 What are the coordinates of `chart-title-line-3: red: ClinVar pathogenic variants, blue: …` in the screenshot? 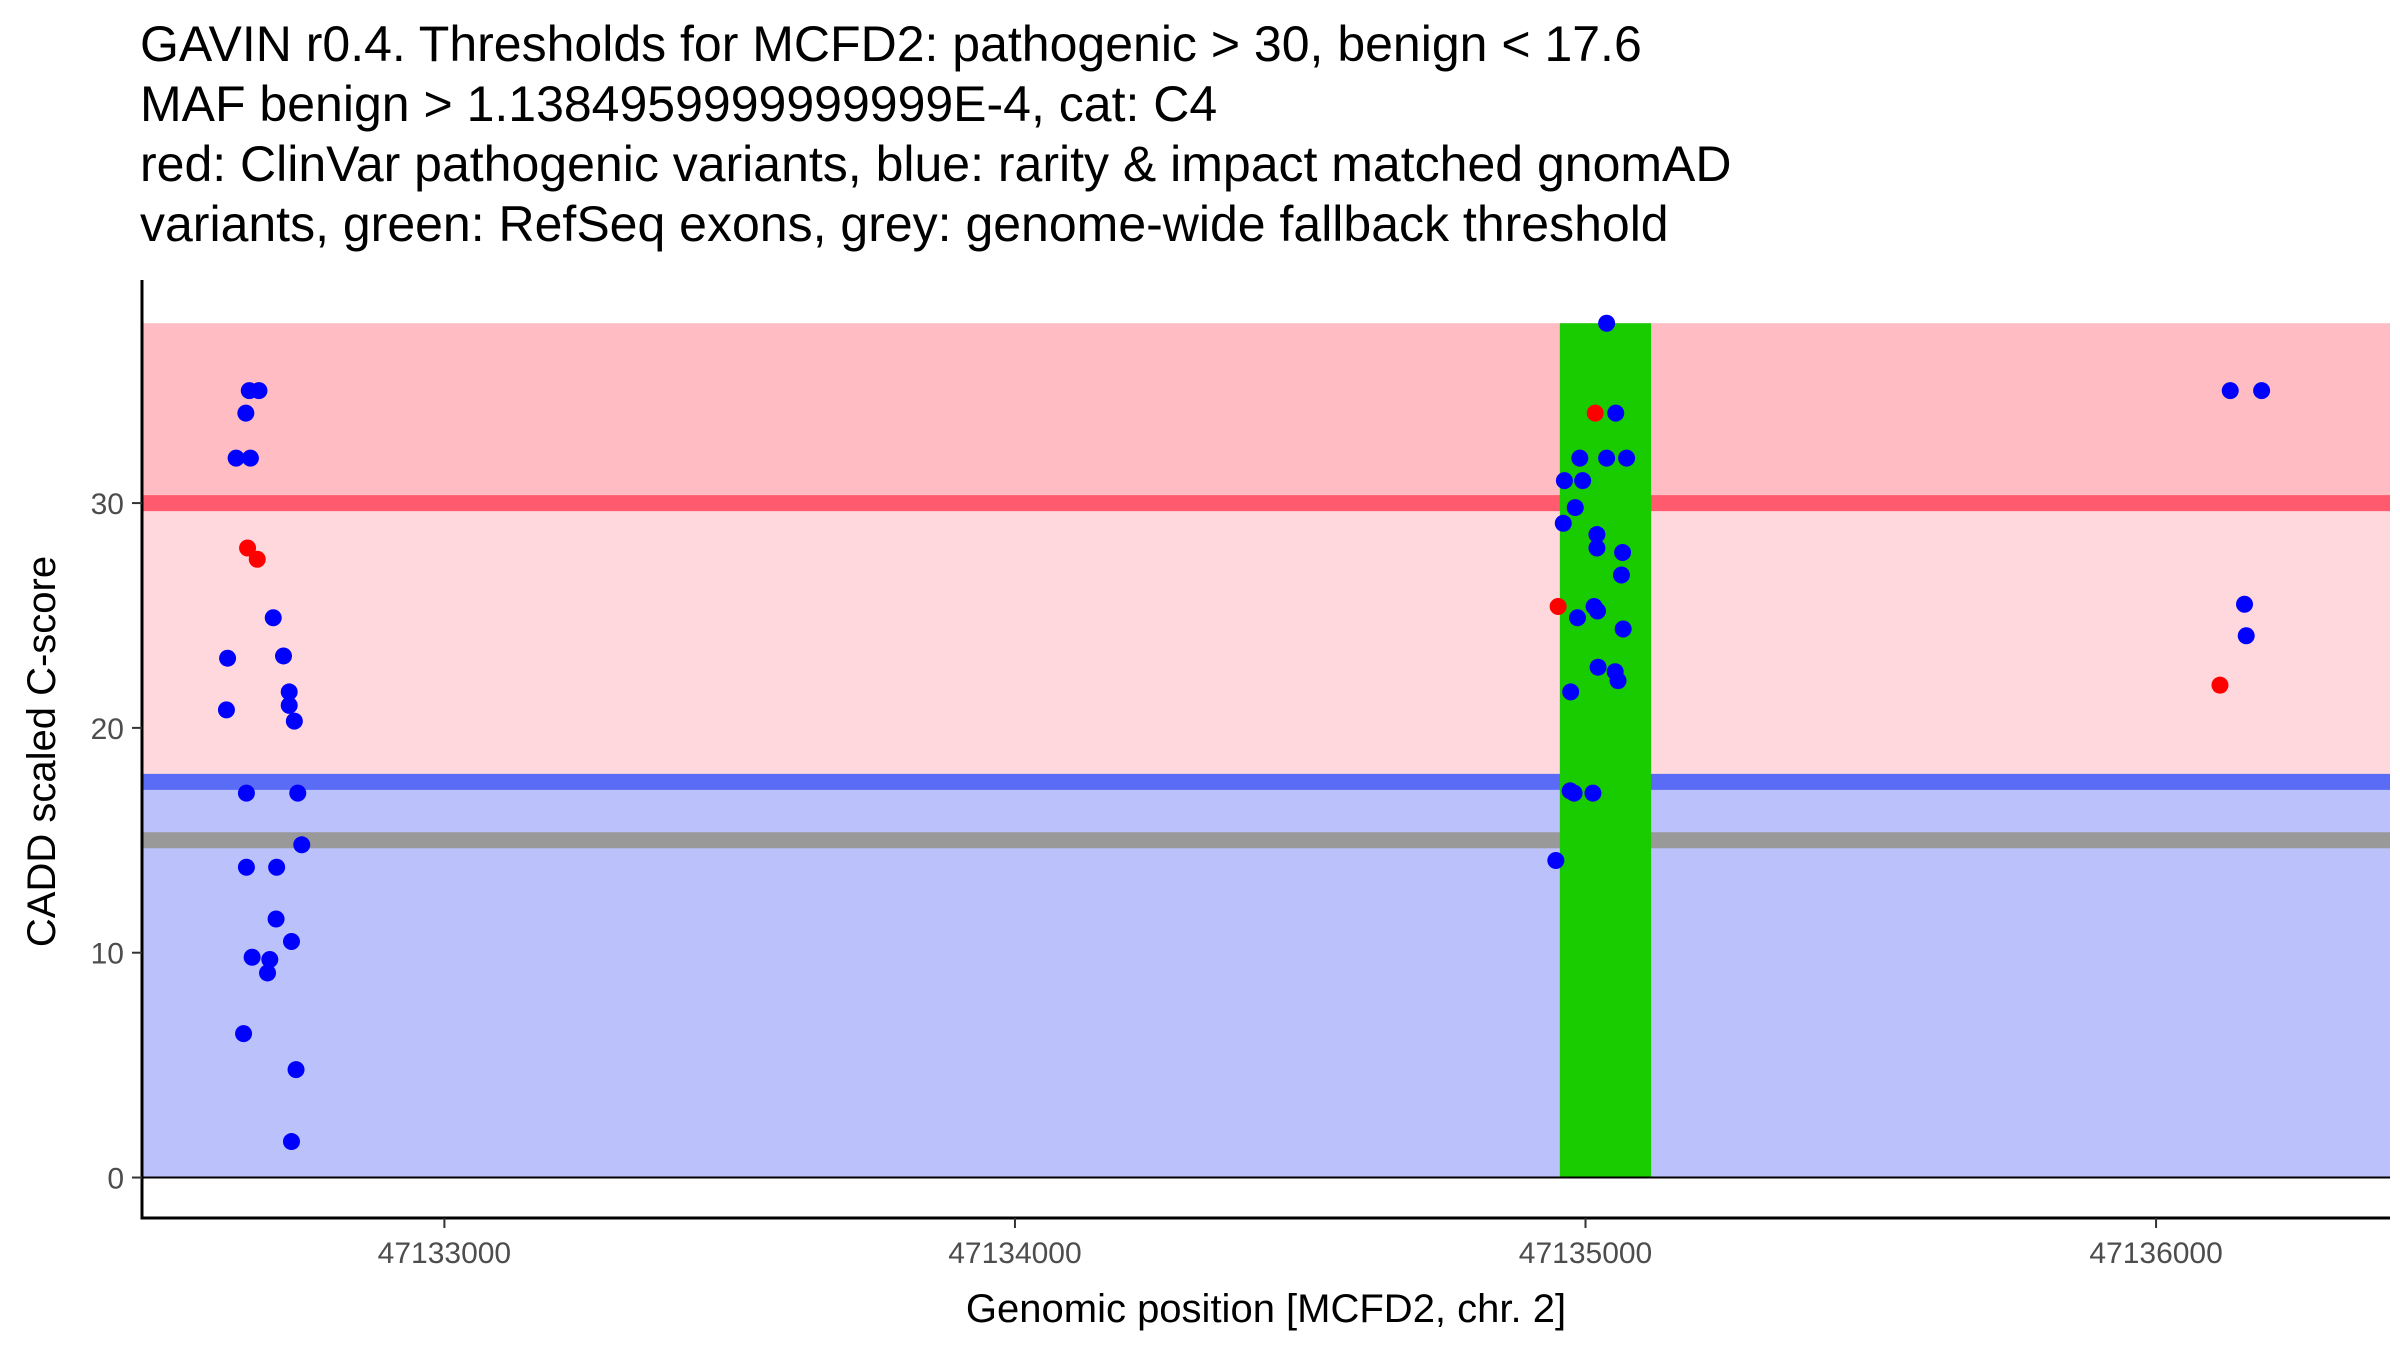 It's located at (936, 164).